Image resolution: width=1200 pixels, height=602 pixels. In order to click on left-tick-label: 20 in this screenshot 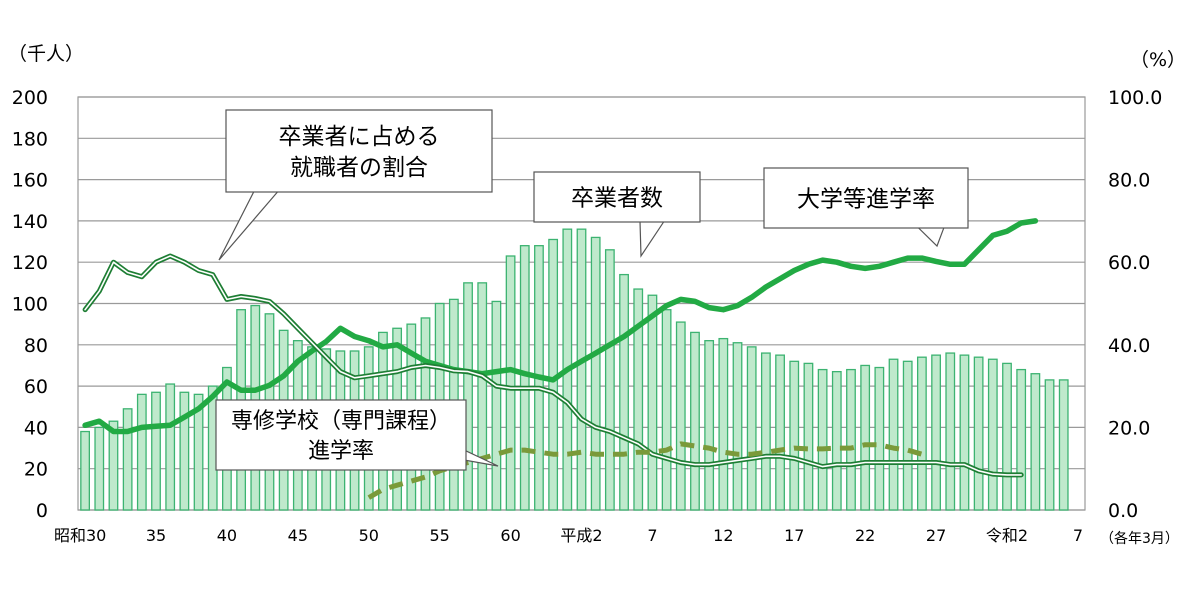, I will do `click(36, 470)`.